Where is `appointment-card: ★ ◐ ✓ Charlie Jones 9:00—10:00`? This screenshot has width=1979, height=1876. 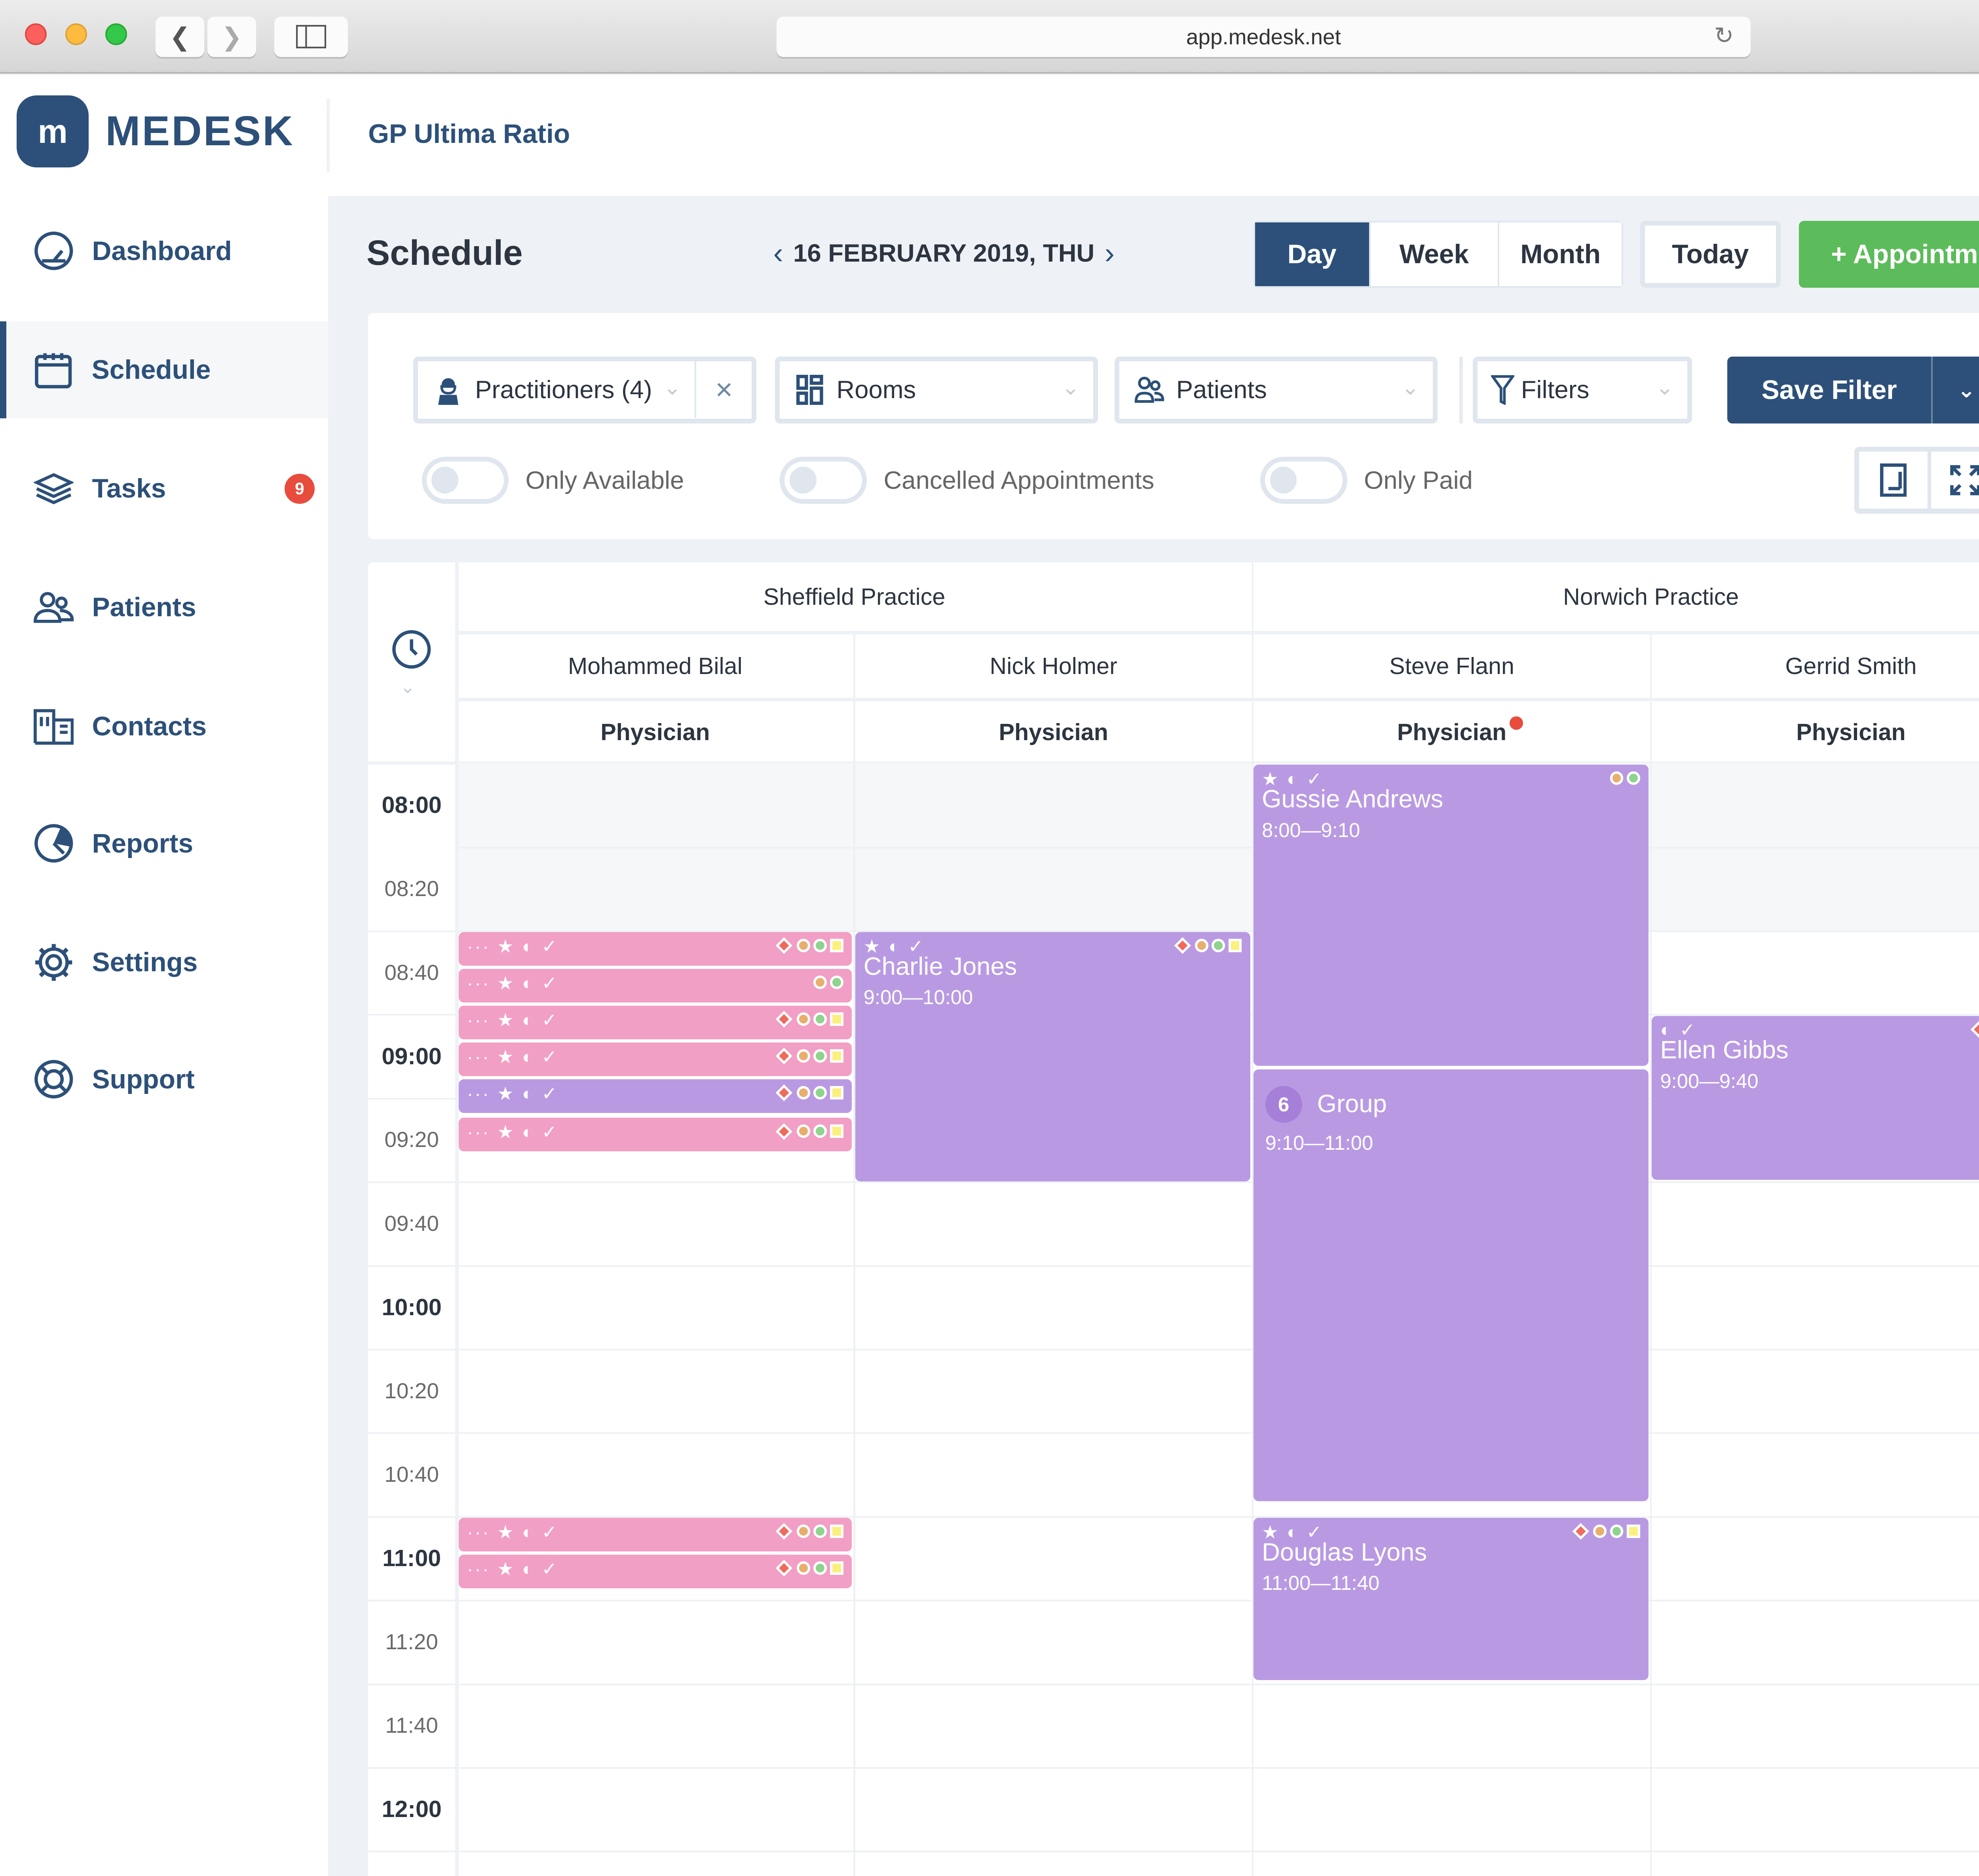 appointment-card: ★ ◐ ✓ Charlie Jones 9:00—10:00 is located at coordinates (1052, 1057).